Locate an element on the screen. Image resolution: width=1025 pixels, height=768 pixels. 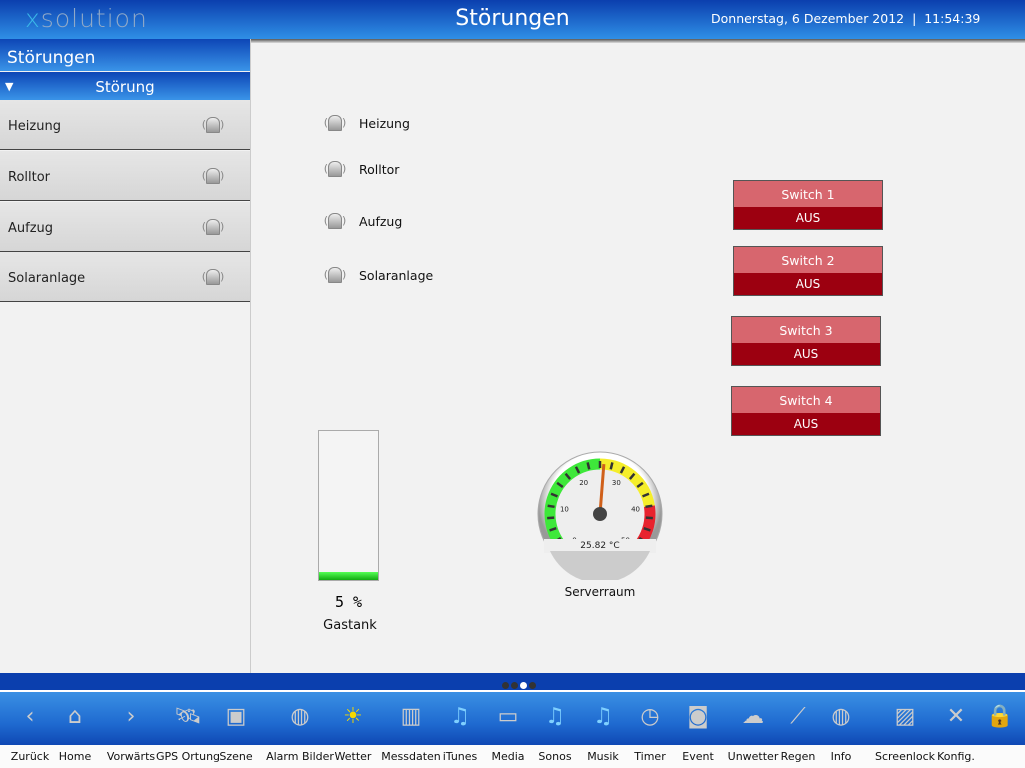
dock-label: Media is located at coordinates (508, 756).